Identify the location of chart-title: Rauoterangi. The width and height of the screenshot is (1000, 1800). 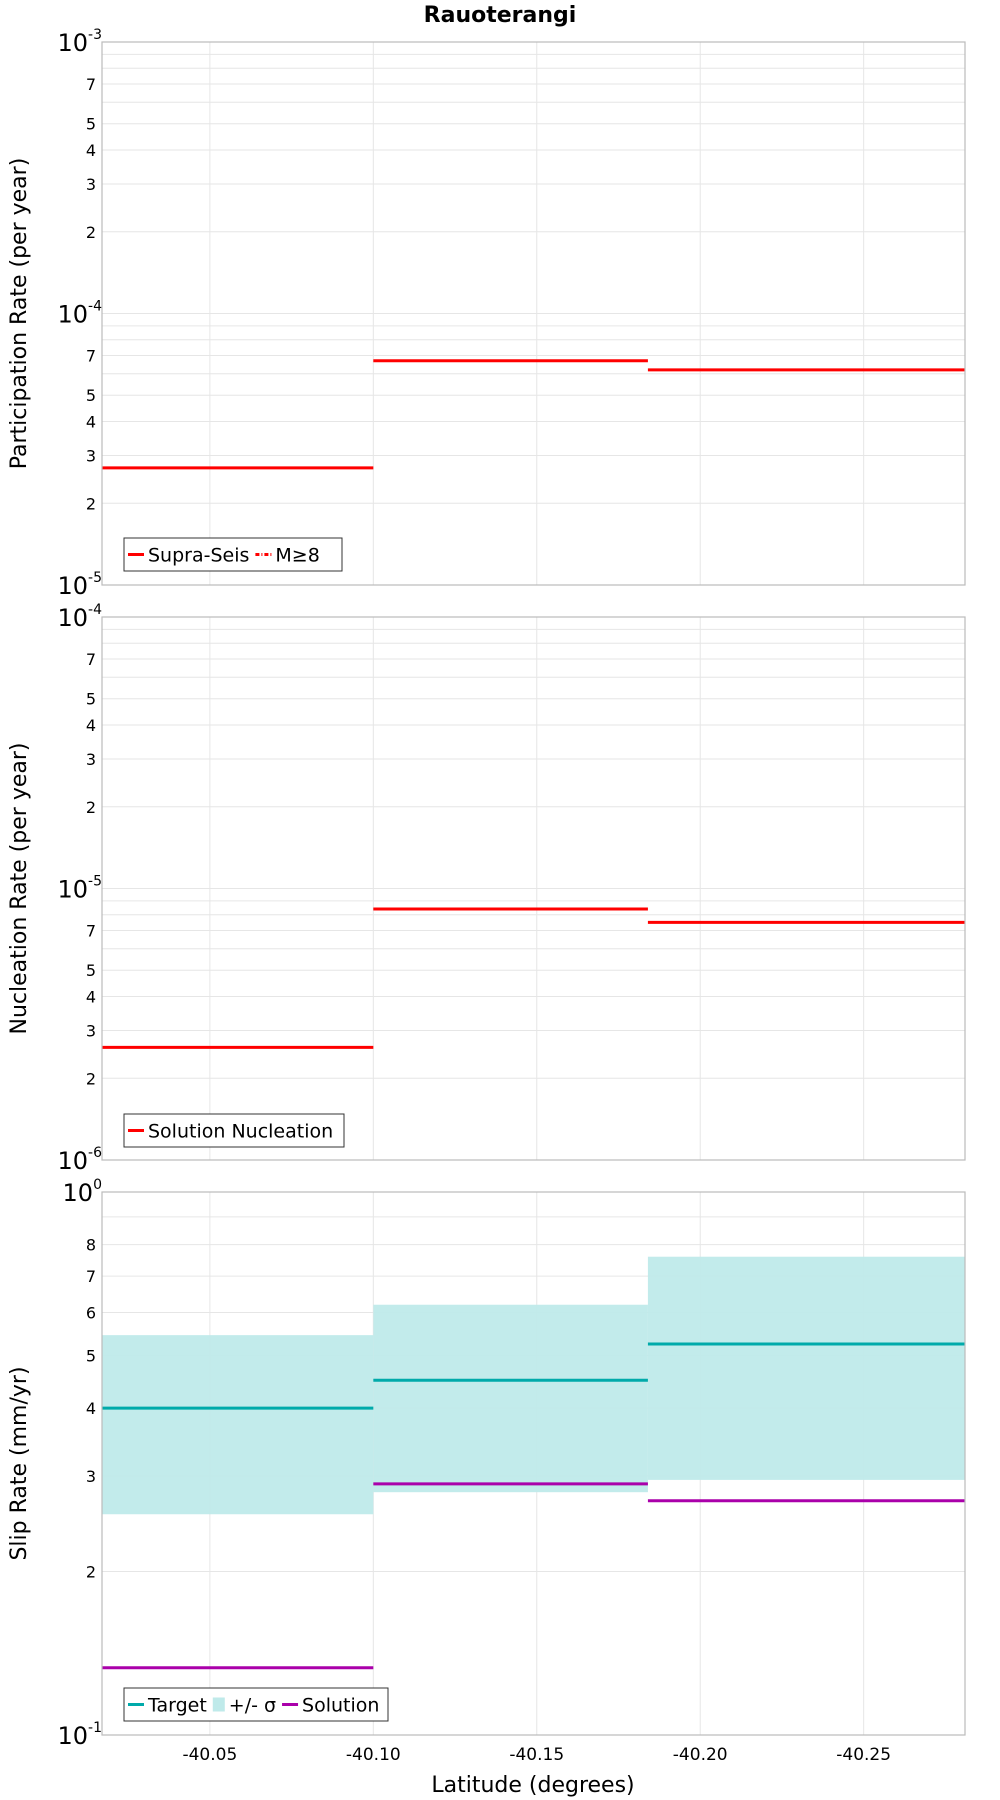
(500, 15).